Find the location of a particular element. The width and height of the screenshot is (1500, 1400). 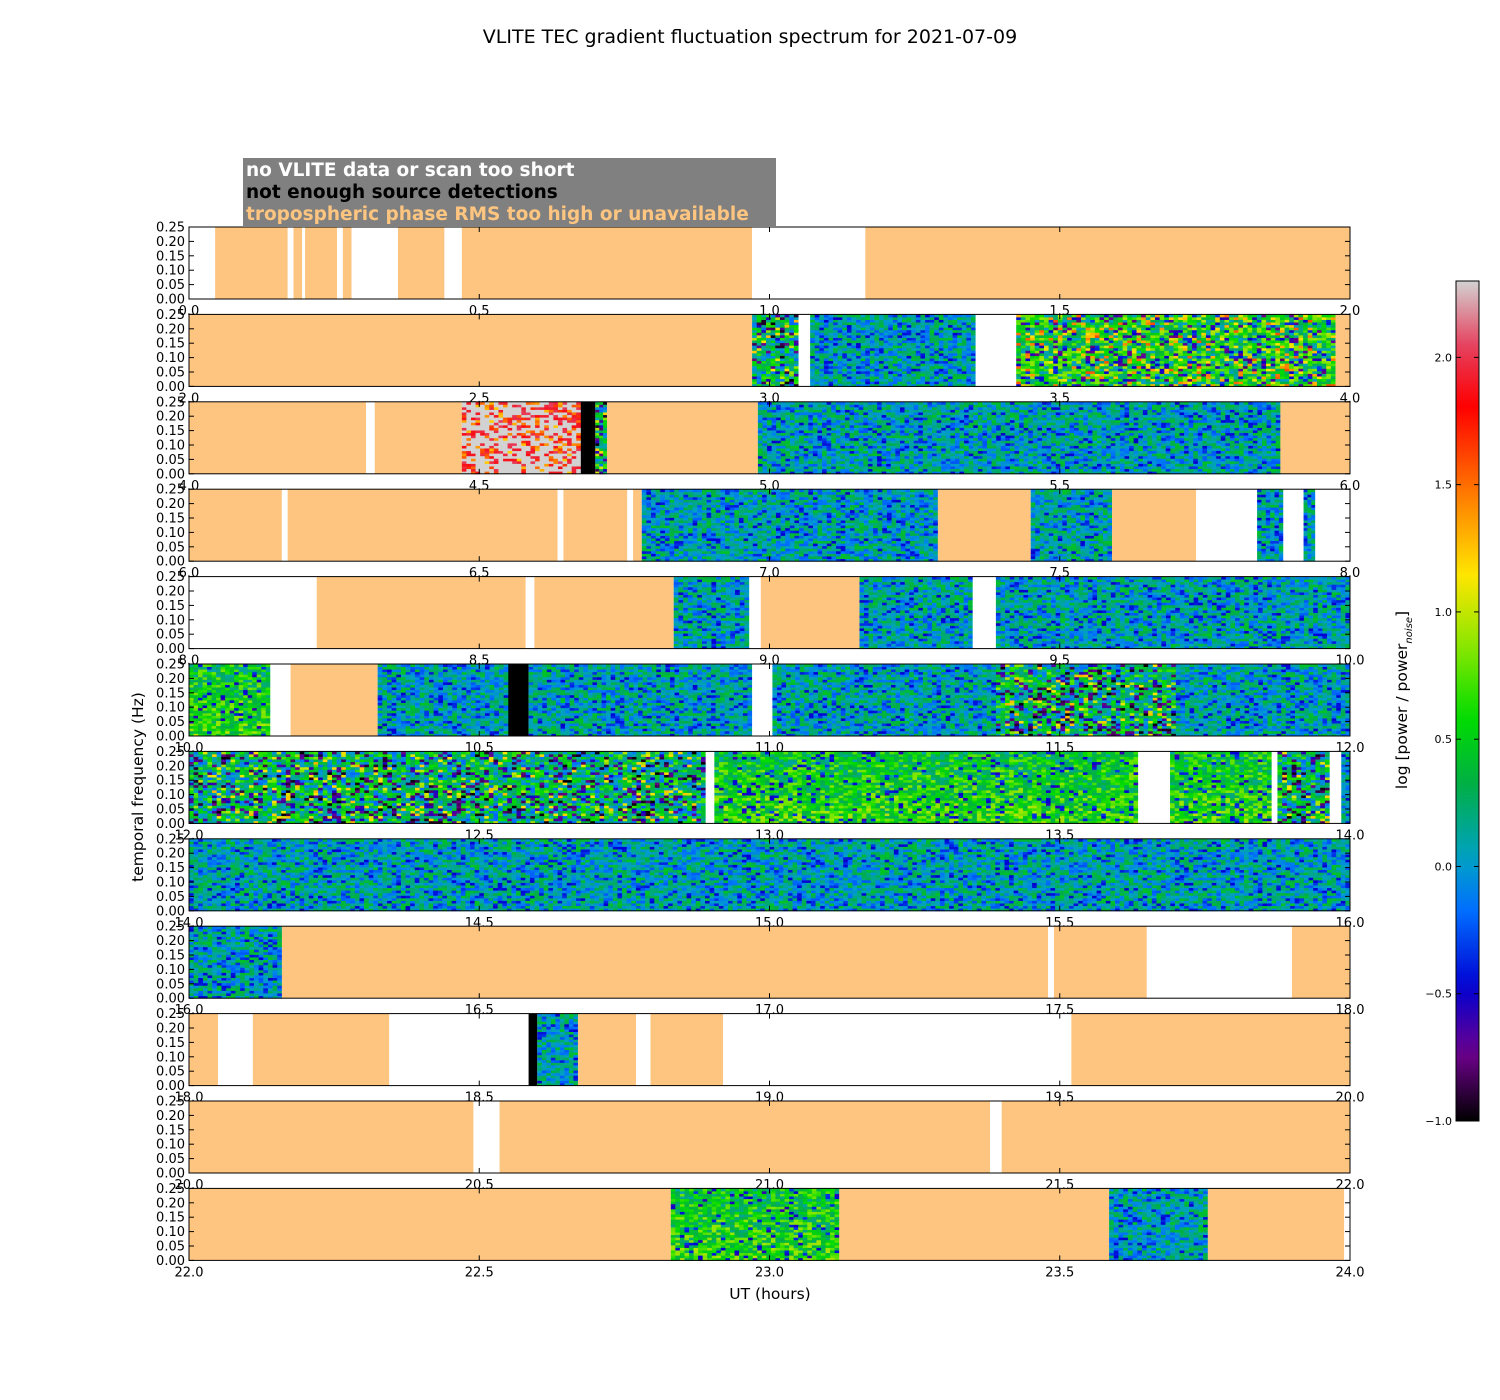

no-data-segment is located at coordinates (370, 437).